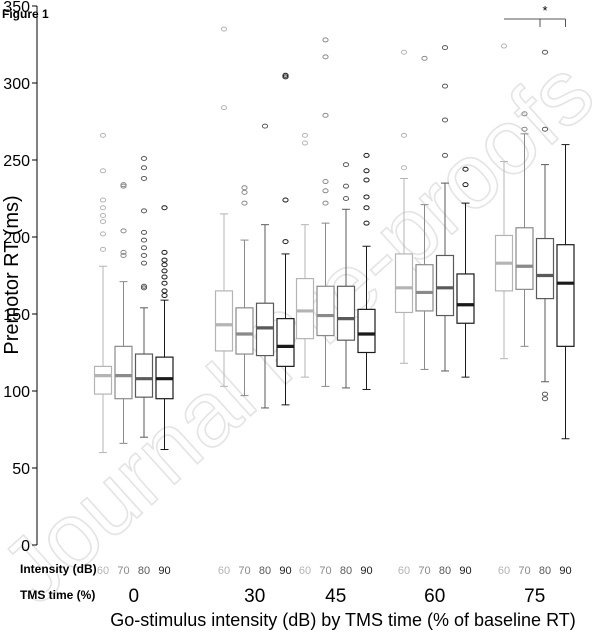 The image size is (597, 633). I want to click on tms-group-label: 0, so click(133, 596).